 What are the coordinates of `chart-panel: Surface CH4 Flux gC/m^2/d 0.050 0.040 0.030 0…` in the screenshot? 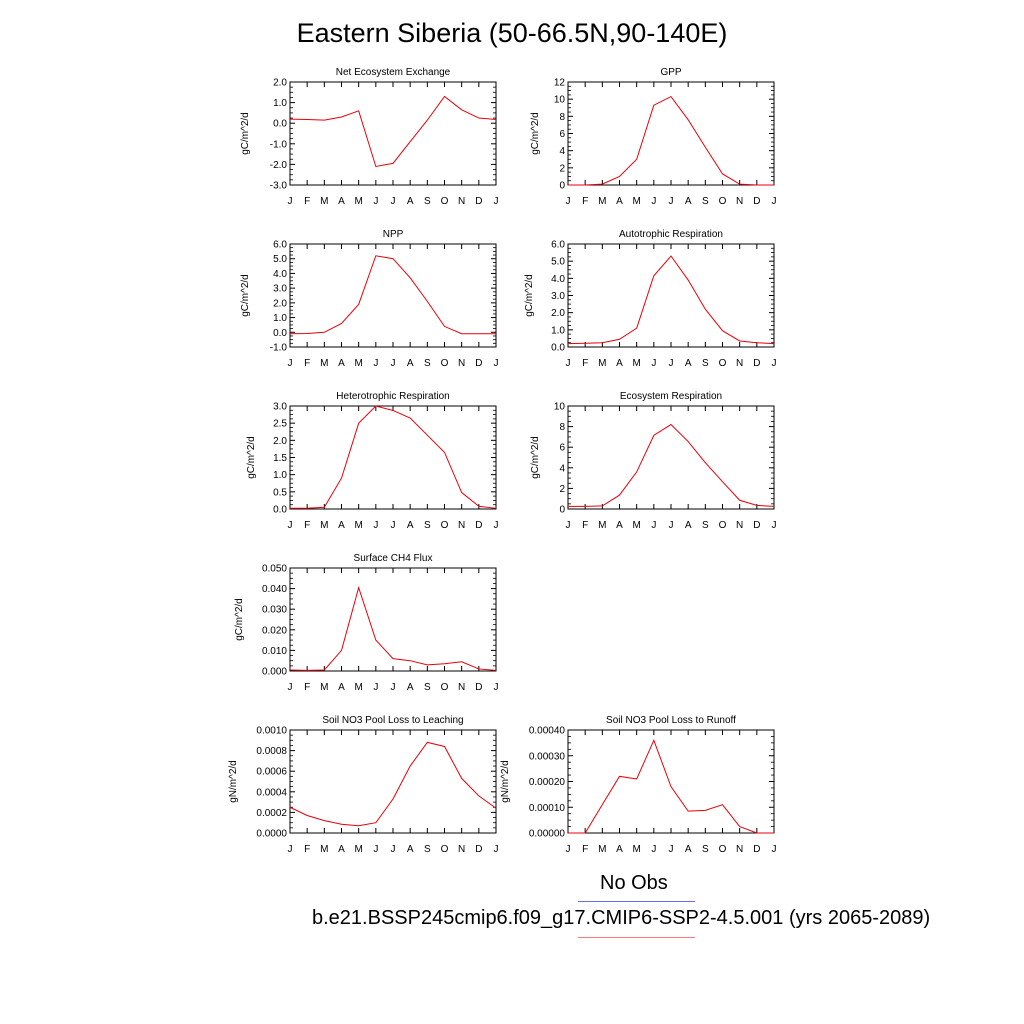 It's located at (366, 623).